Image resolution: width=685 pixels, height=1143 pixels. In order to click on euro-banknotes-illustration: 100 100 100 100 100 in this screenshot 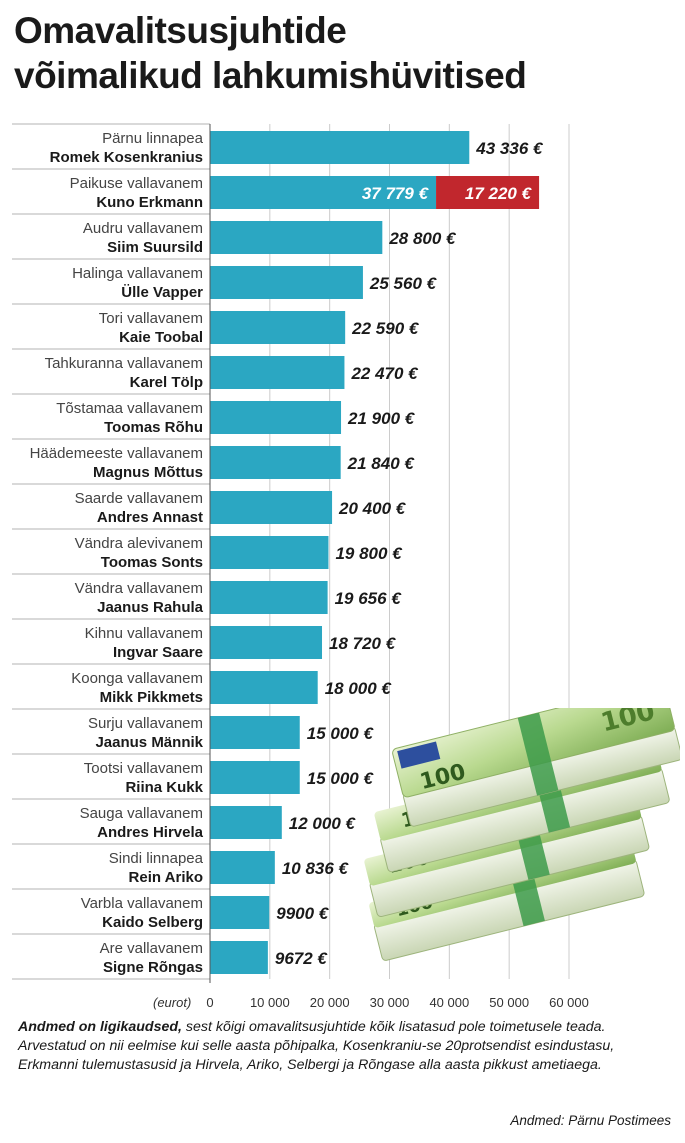, I will do `click(522, 834)`.